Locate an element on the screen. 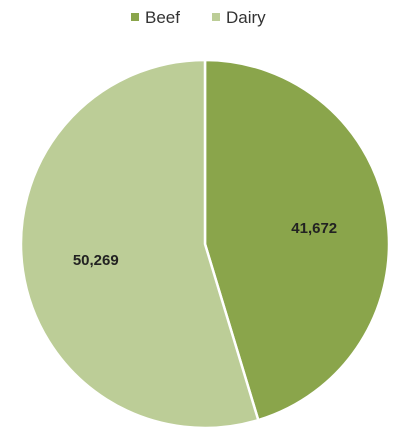 The height and width of the screenshot is (428, 400). legend-swatch-beef is located at coordinates (135, 17).